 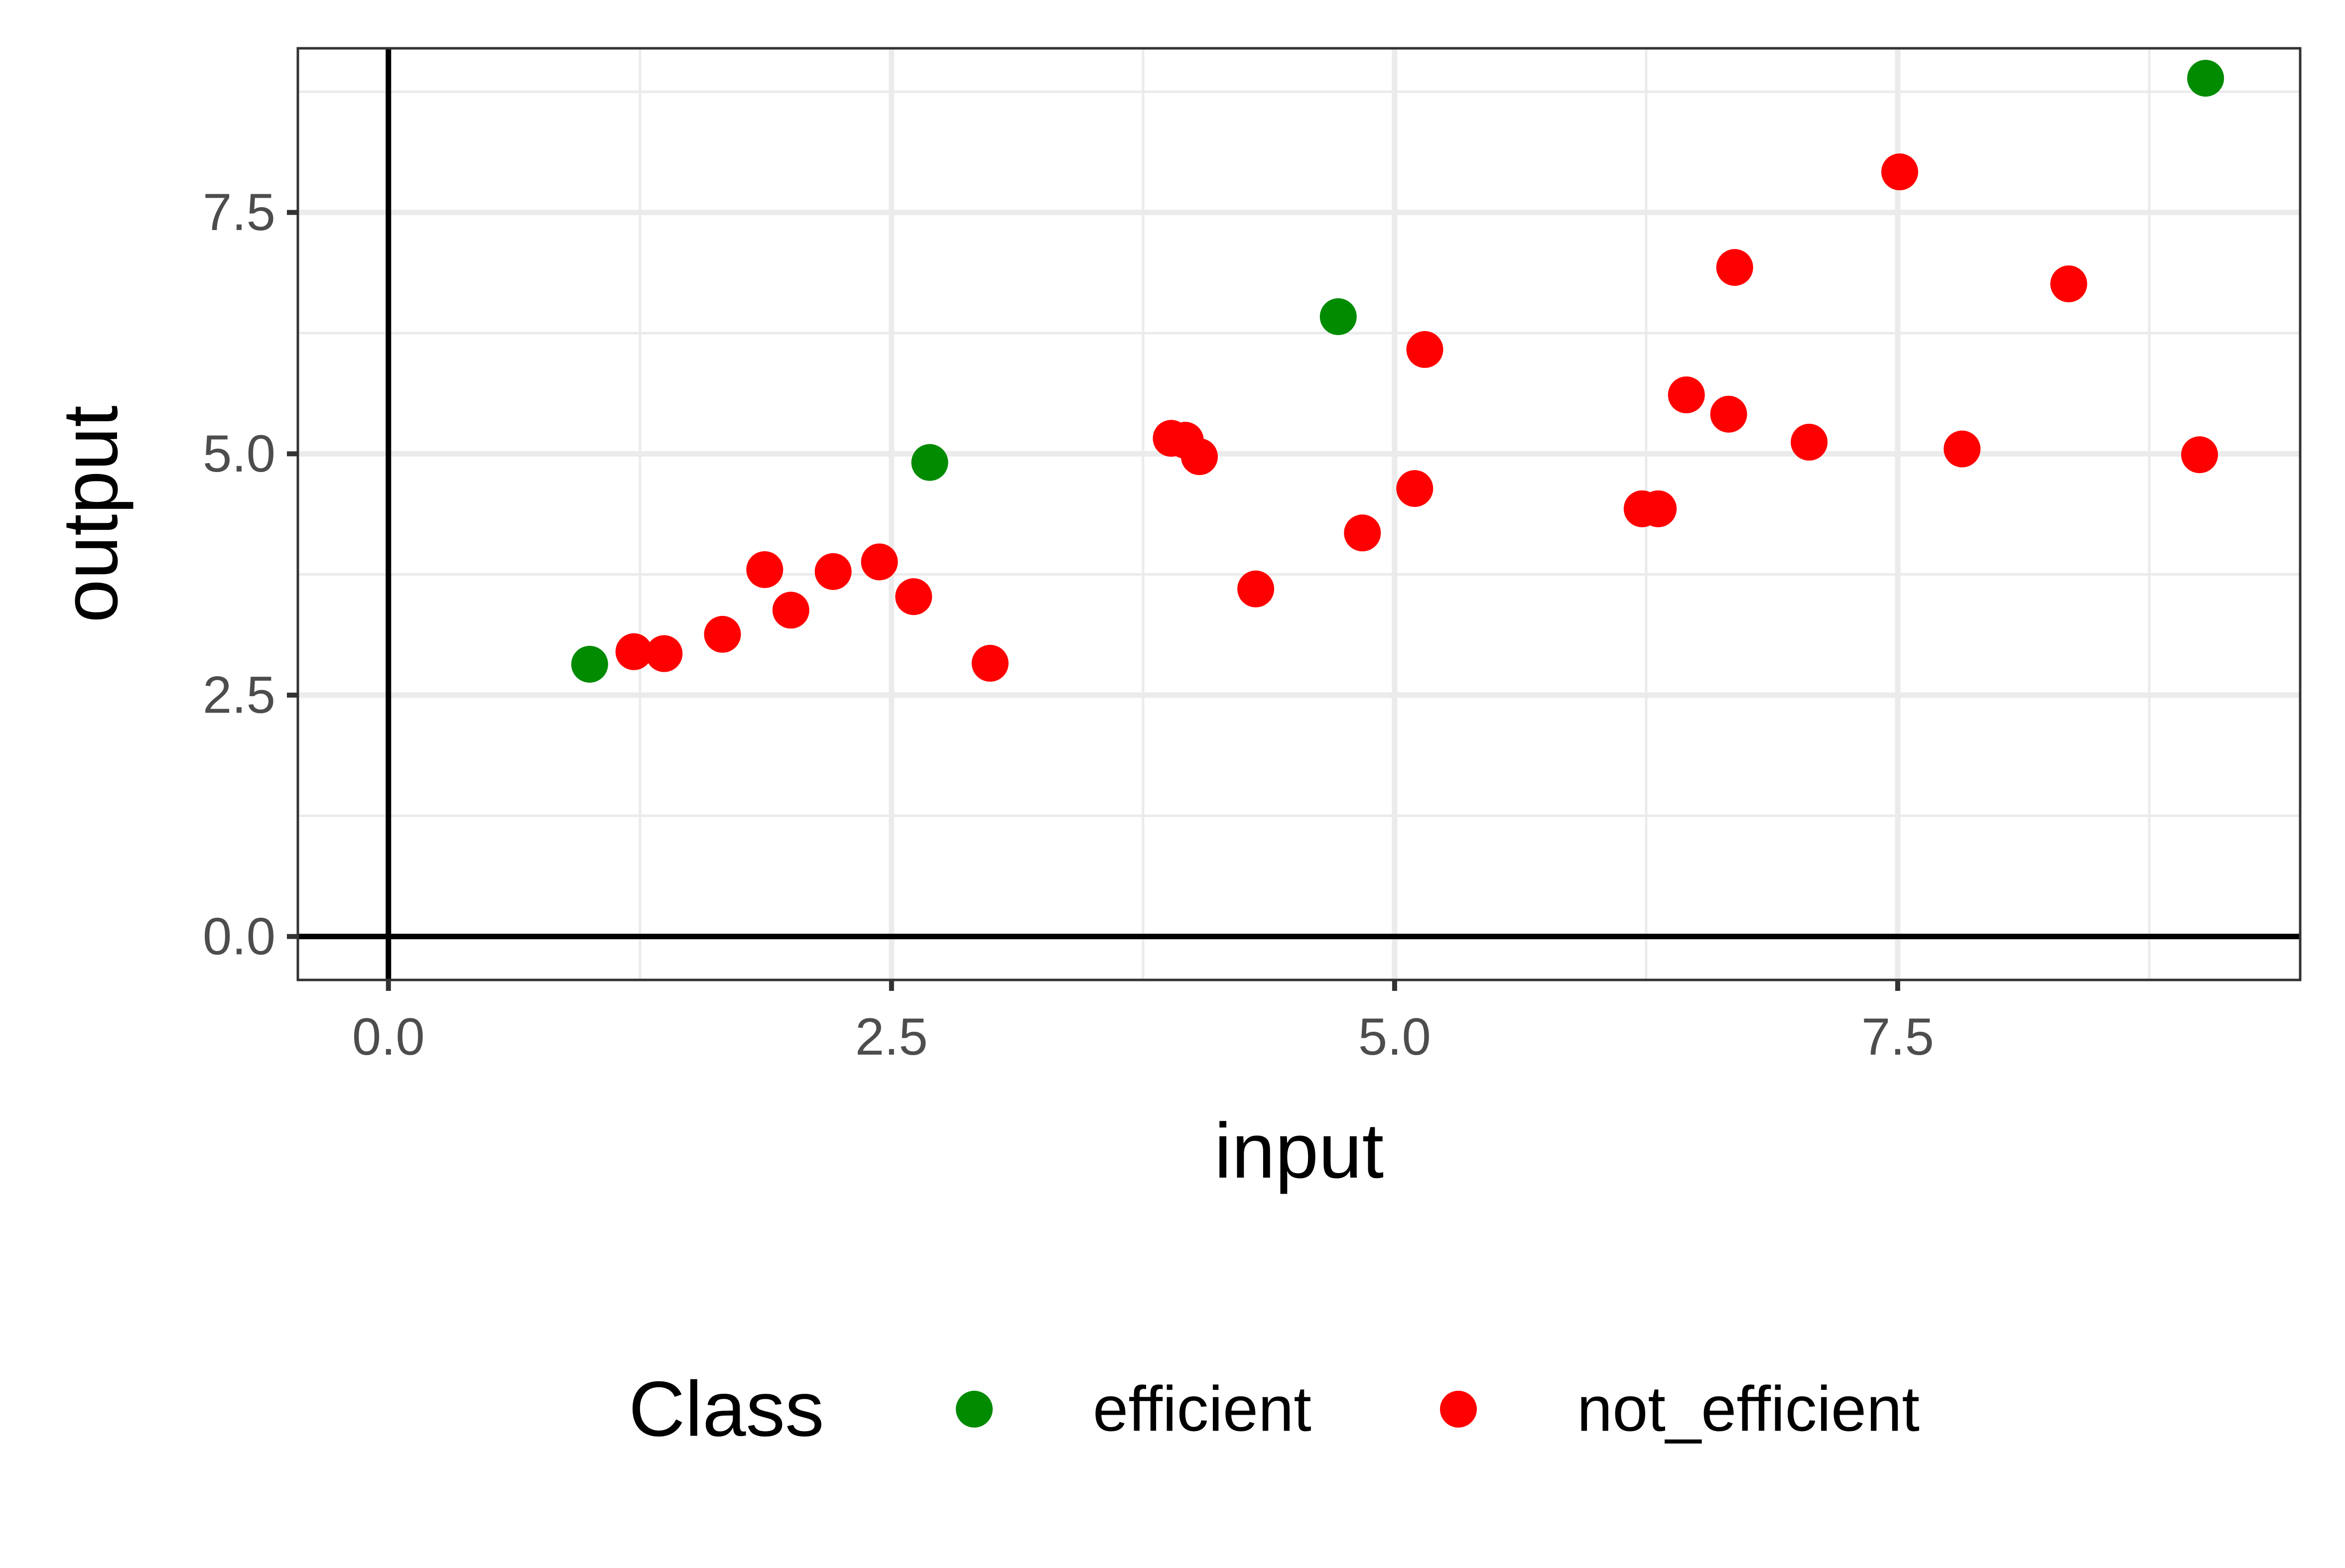 I want to click on y-tick-label: 0.0, so click(x=239, y=936).